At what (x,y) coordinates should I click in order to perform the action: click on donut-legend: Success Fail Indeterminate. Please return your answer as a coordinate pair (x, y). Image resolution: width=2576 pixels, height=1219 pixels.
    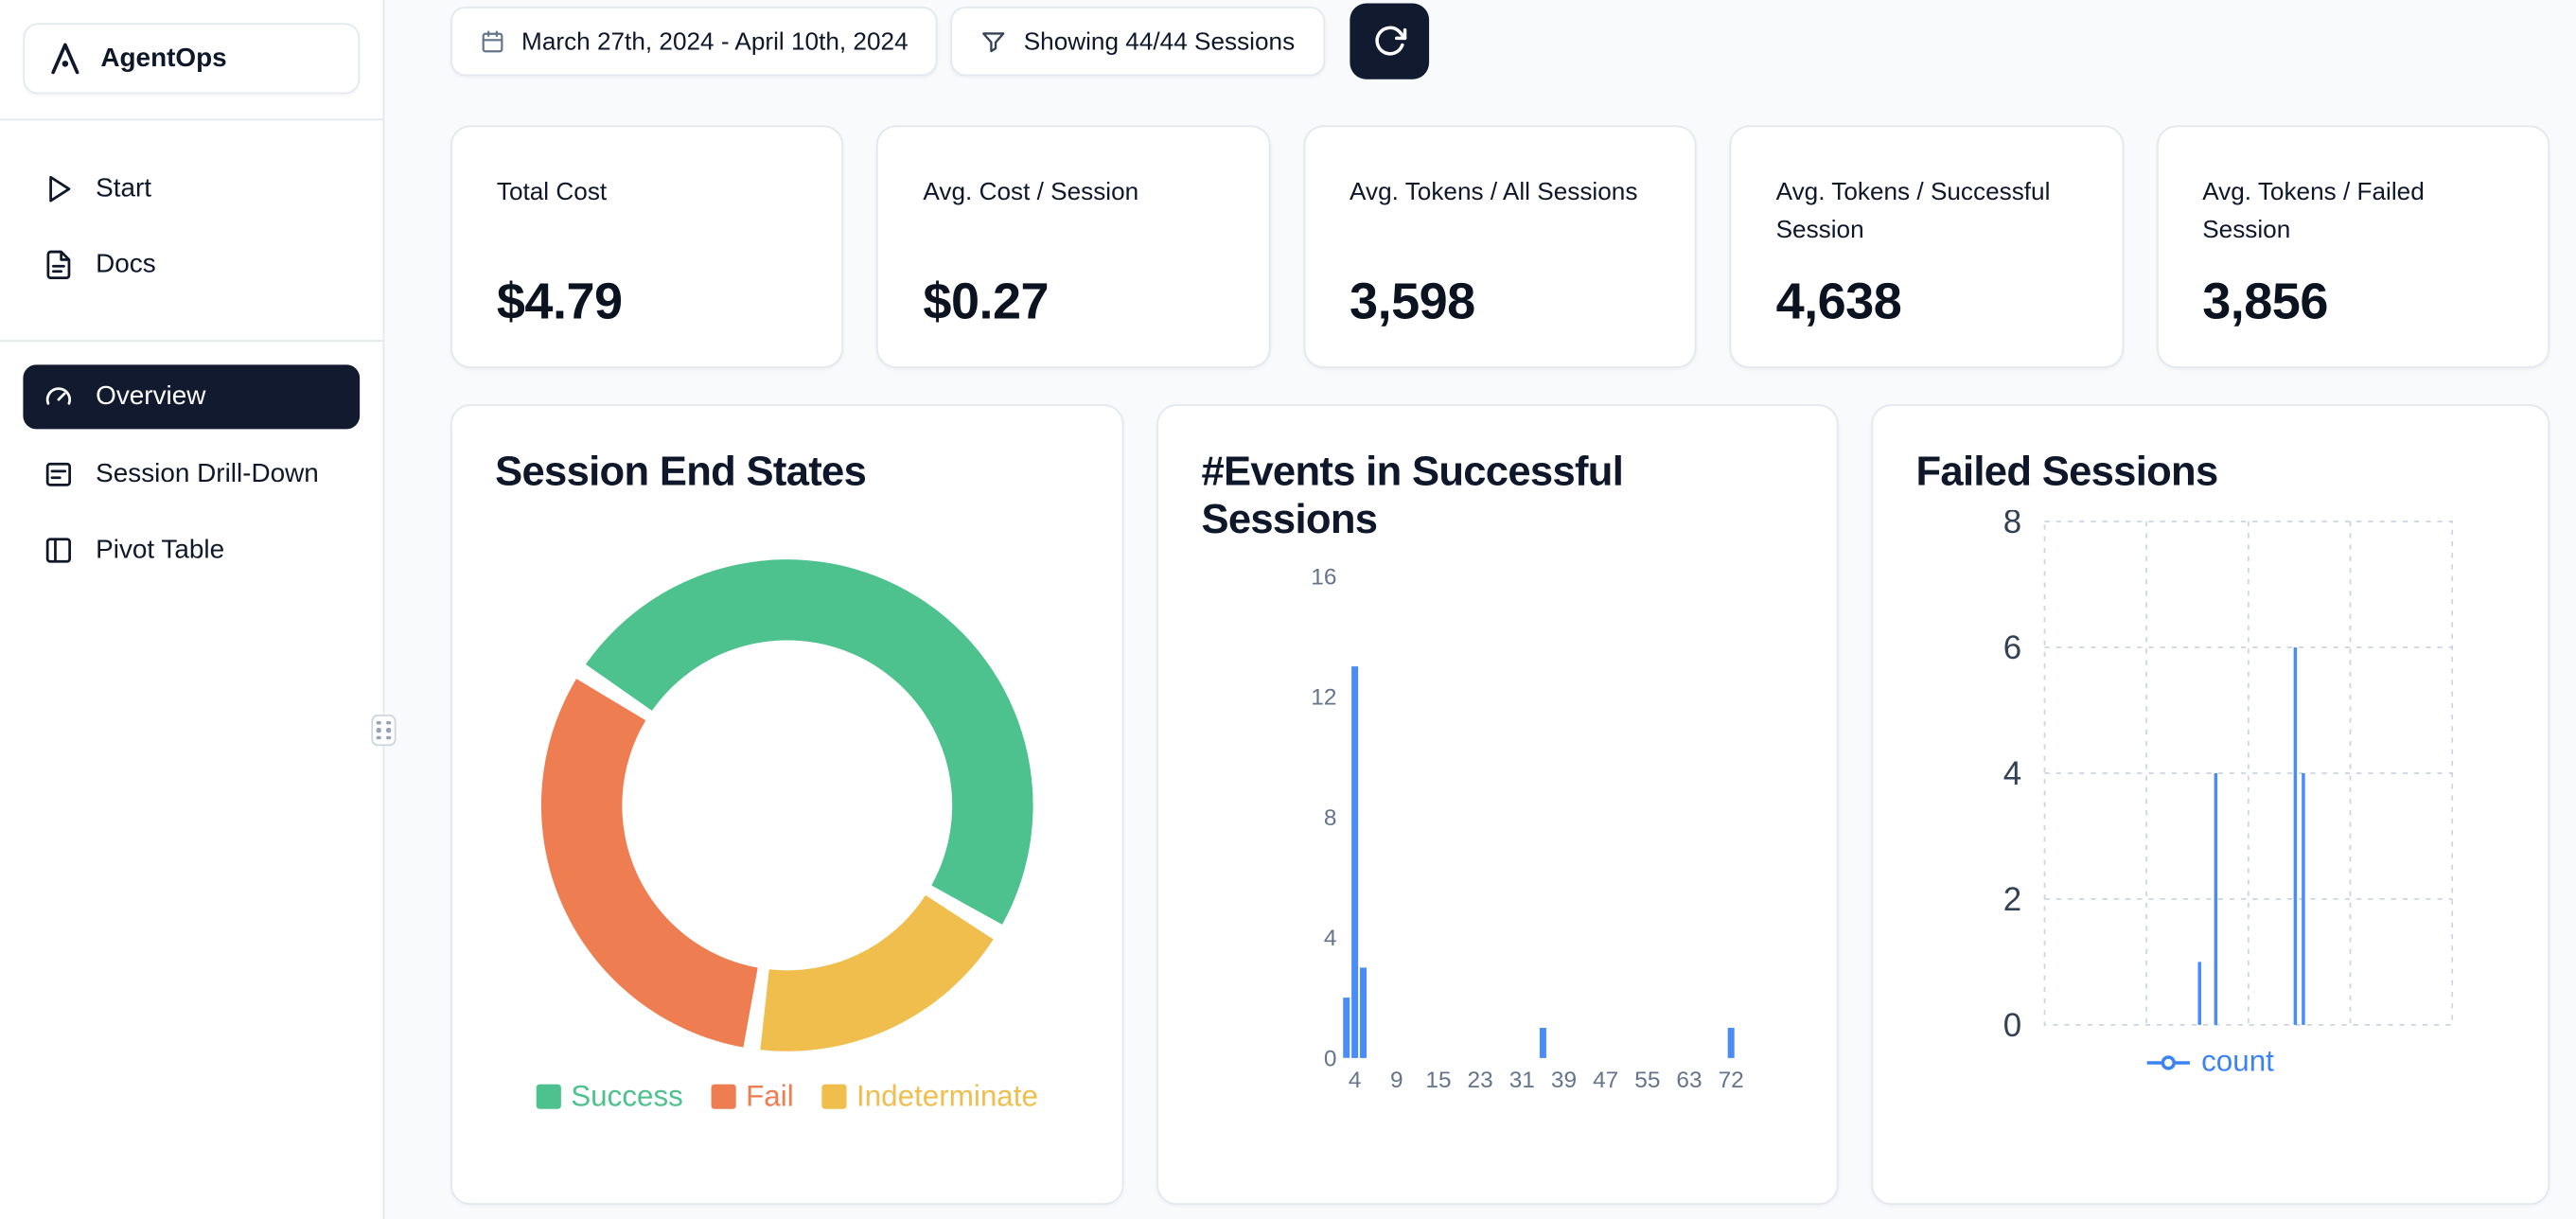
    Looking at the image, I should click on (787, 1096).